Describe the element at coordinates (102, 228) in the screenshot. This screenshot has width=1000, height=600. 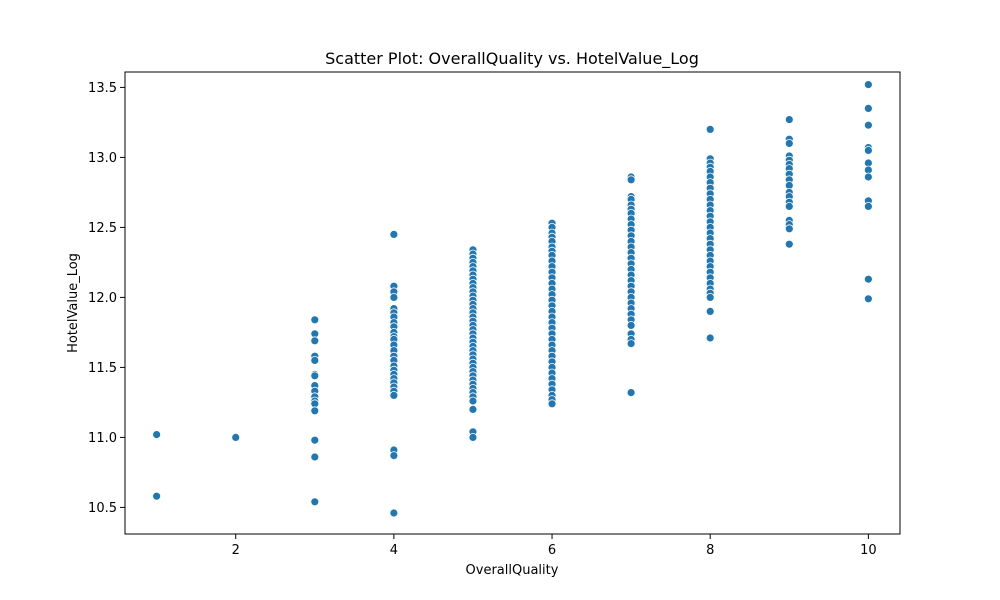
I see `y-tick-label: 12.5` at that location.